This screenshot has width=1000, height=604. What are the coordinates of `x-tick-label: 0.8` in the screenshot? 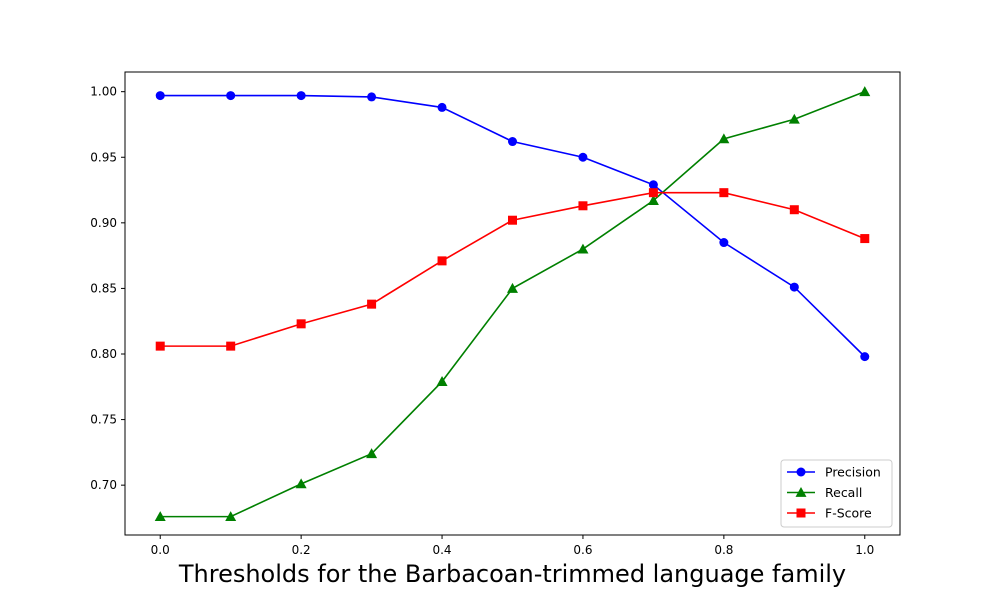 It's located at (723, 550).